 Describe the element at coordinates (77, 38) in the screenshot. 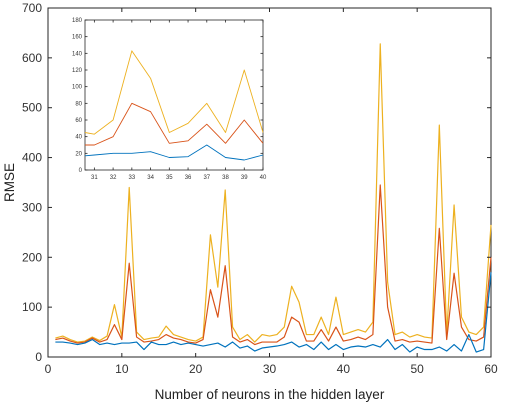

I see `inset-y-tick-label: 160` at that location.